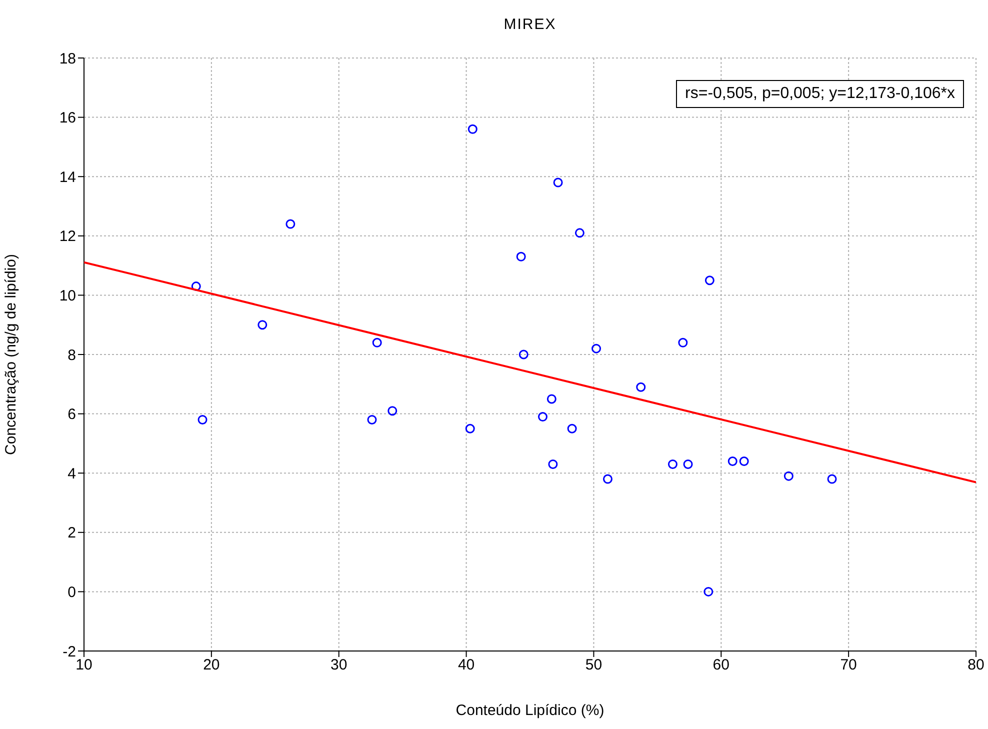  What do you see at coordinates (67, 296) in the screenshot?
I see `y-tick-label: 10` at bounding box center [67, 296].